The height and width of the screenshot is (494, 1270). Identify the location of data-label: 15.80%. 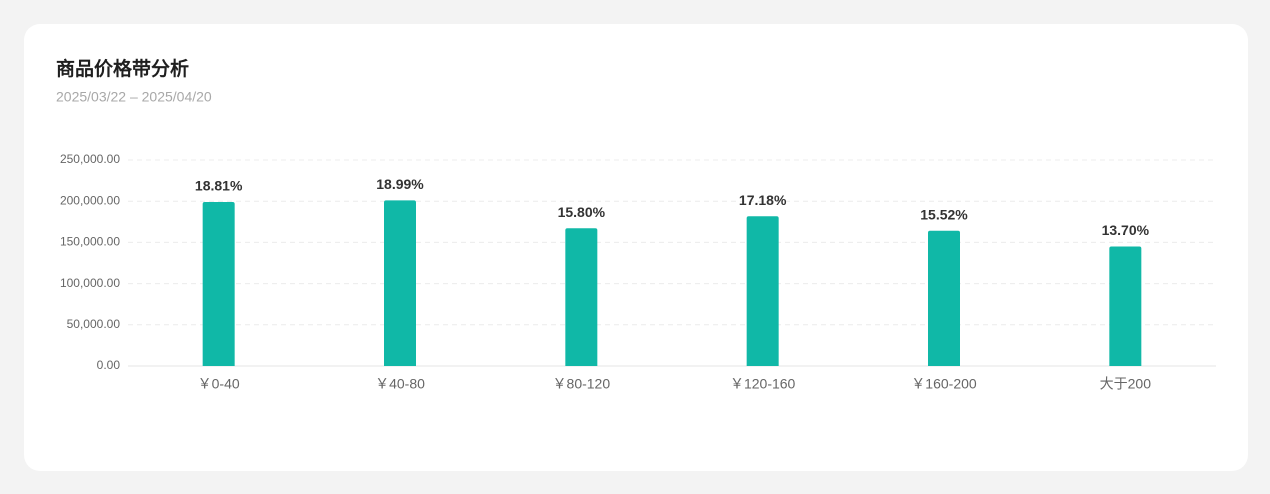
(582, 212).